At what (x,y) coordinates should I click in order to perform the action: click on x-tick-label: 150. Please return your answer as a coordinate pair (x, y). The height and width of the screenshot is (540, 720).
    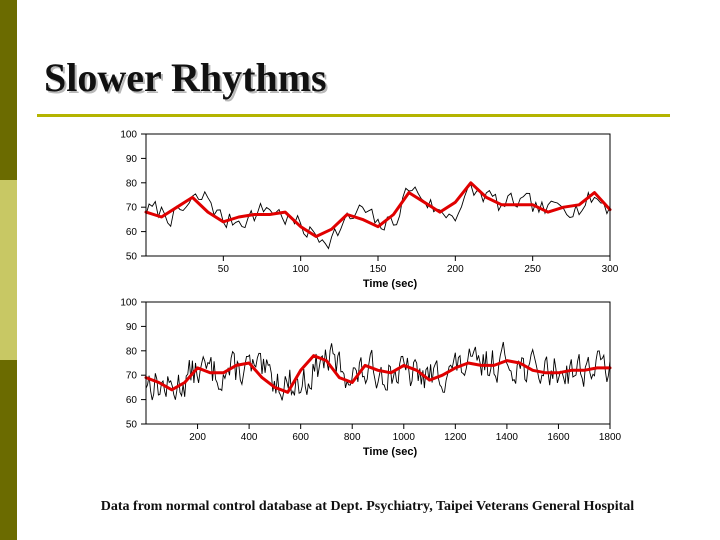
    Looking at the image, I should click on (378, 269).